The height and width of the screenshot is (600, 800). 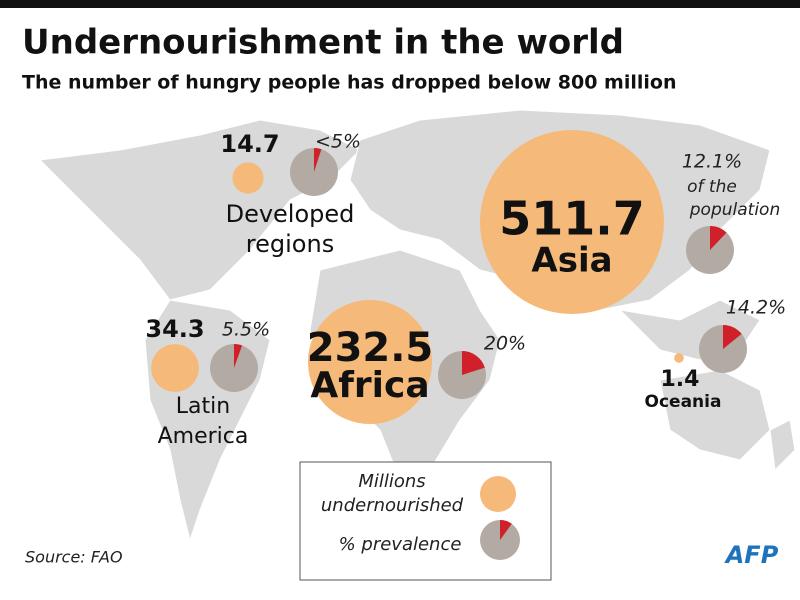 What do you see at coordinates (756, 308) in the screenshot?
I see `prevalence-label: 14.2%` at bounding box center [756, 308].